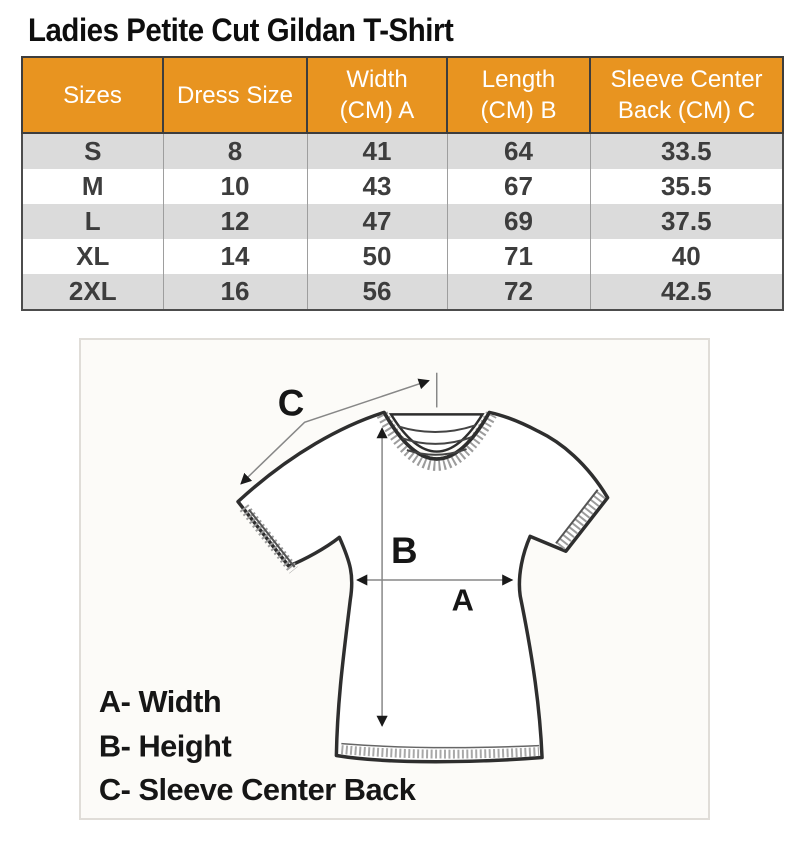  I want to click on table-cell: S, so click(92, 151).